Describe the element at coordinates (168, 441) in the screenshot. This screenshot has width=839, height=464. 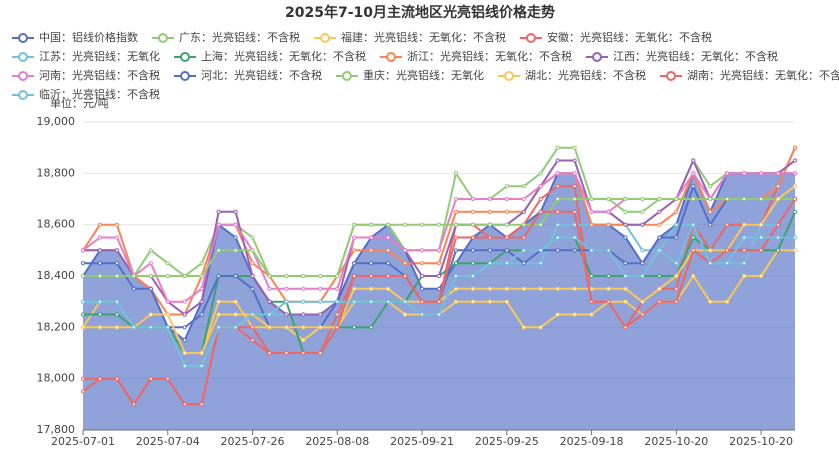
I see `x-tick-label: 2025-07-04` at that location.